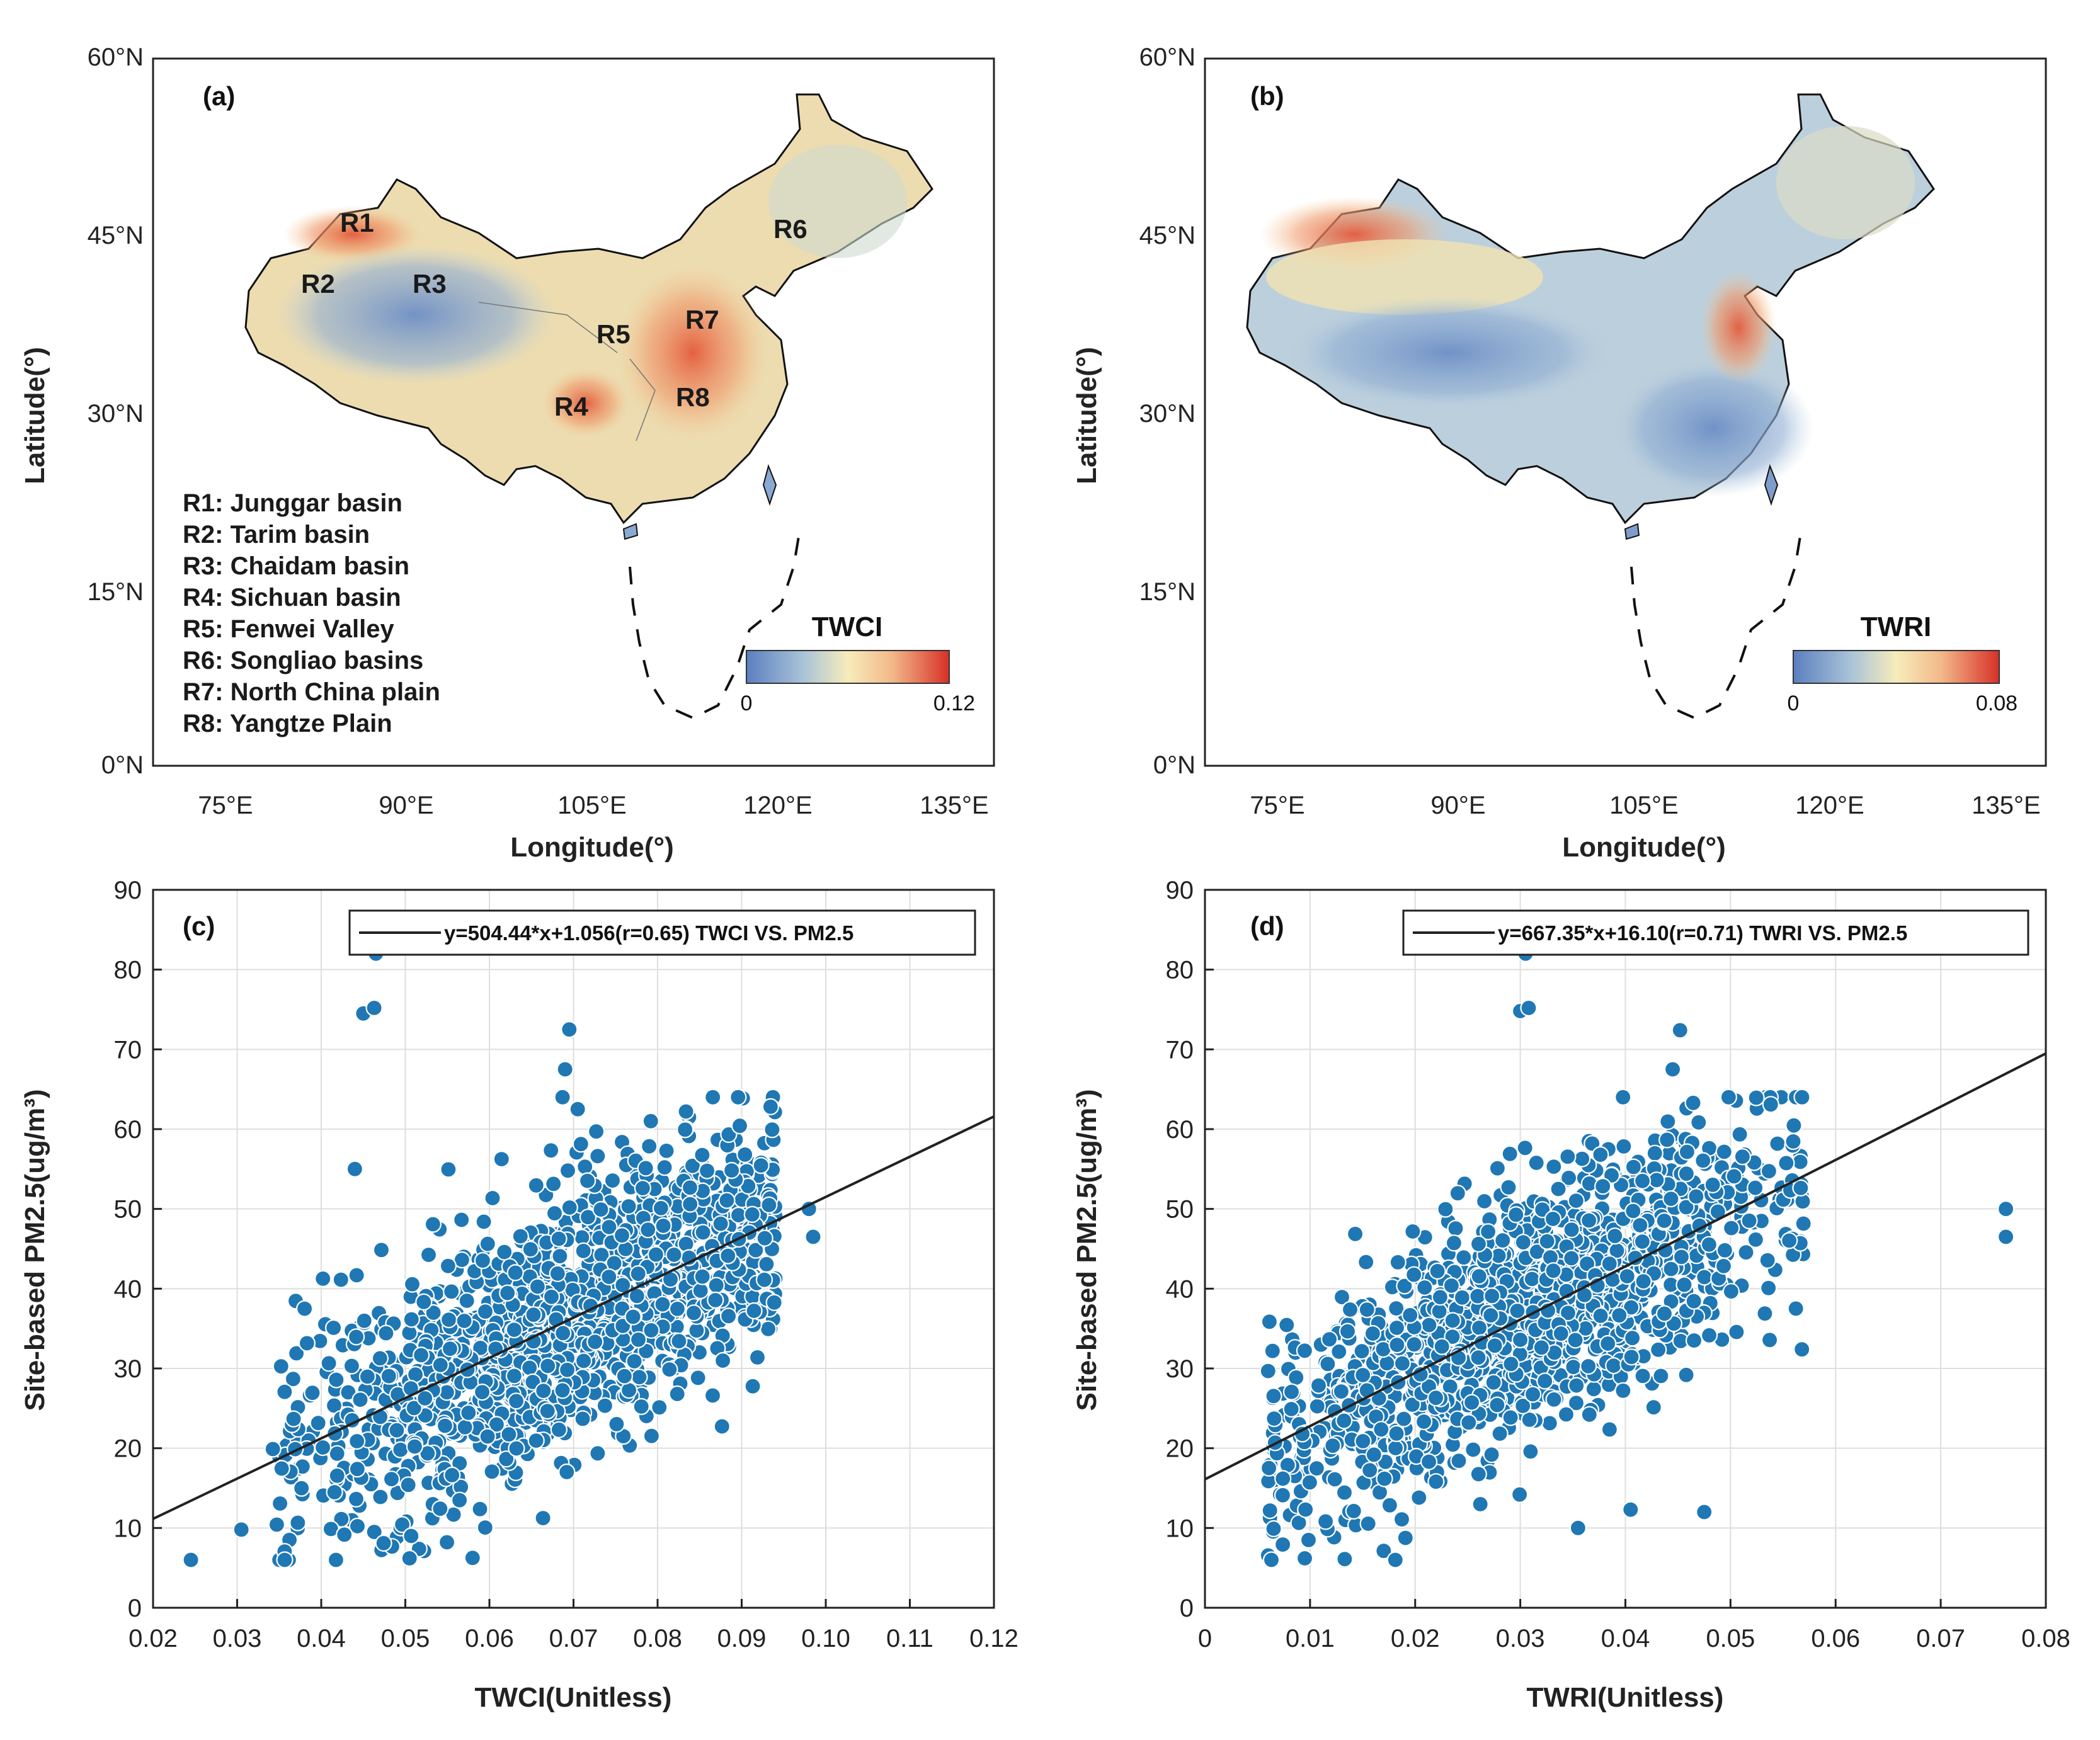  I want to click on legend-d-box, so click(1716, 932).